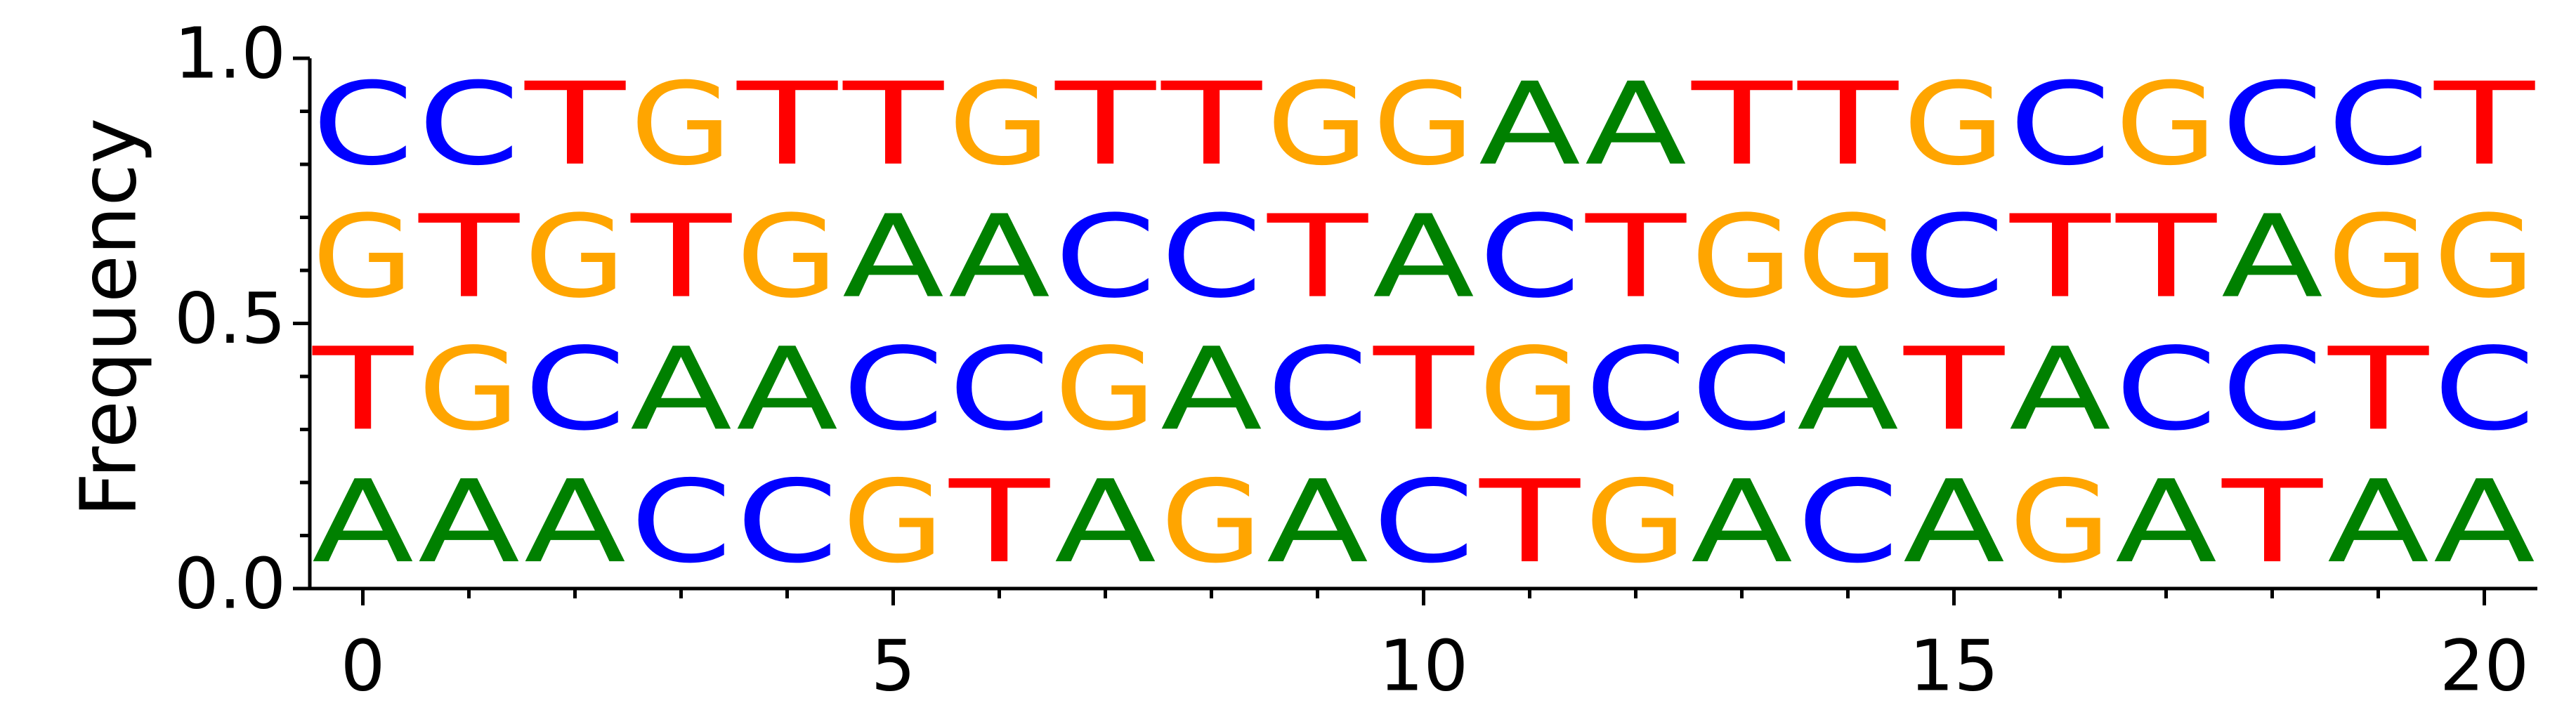 This screenshot has height=722, width=2576. I want to click on logo-letter-c-pos-14: C, so click(1848, 522).